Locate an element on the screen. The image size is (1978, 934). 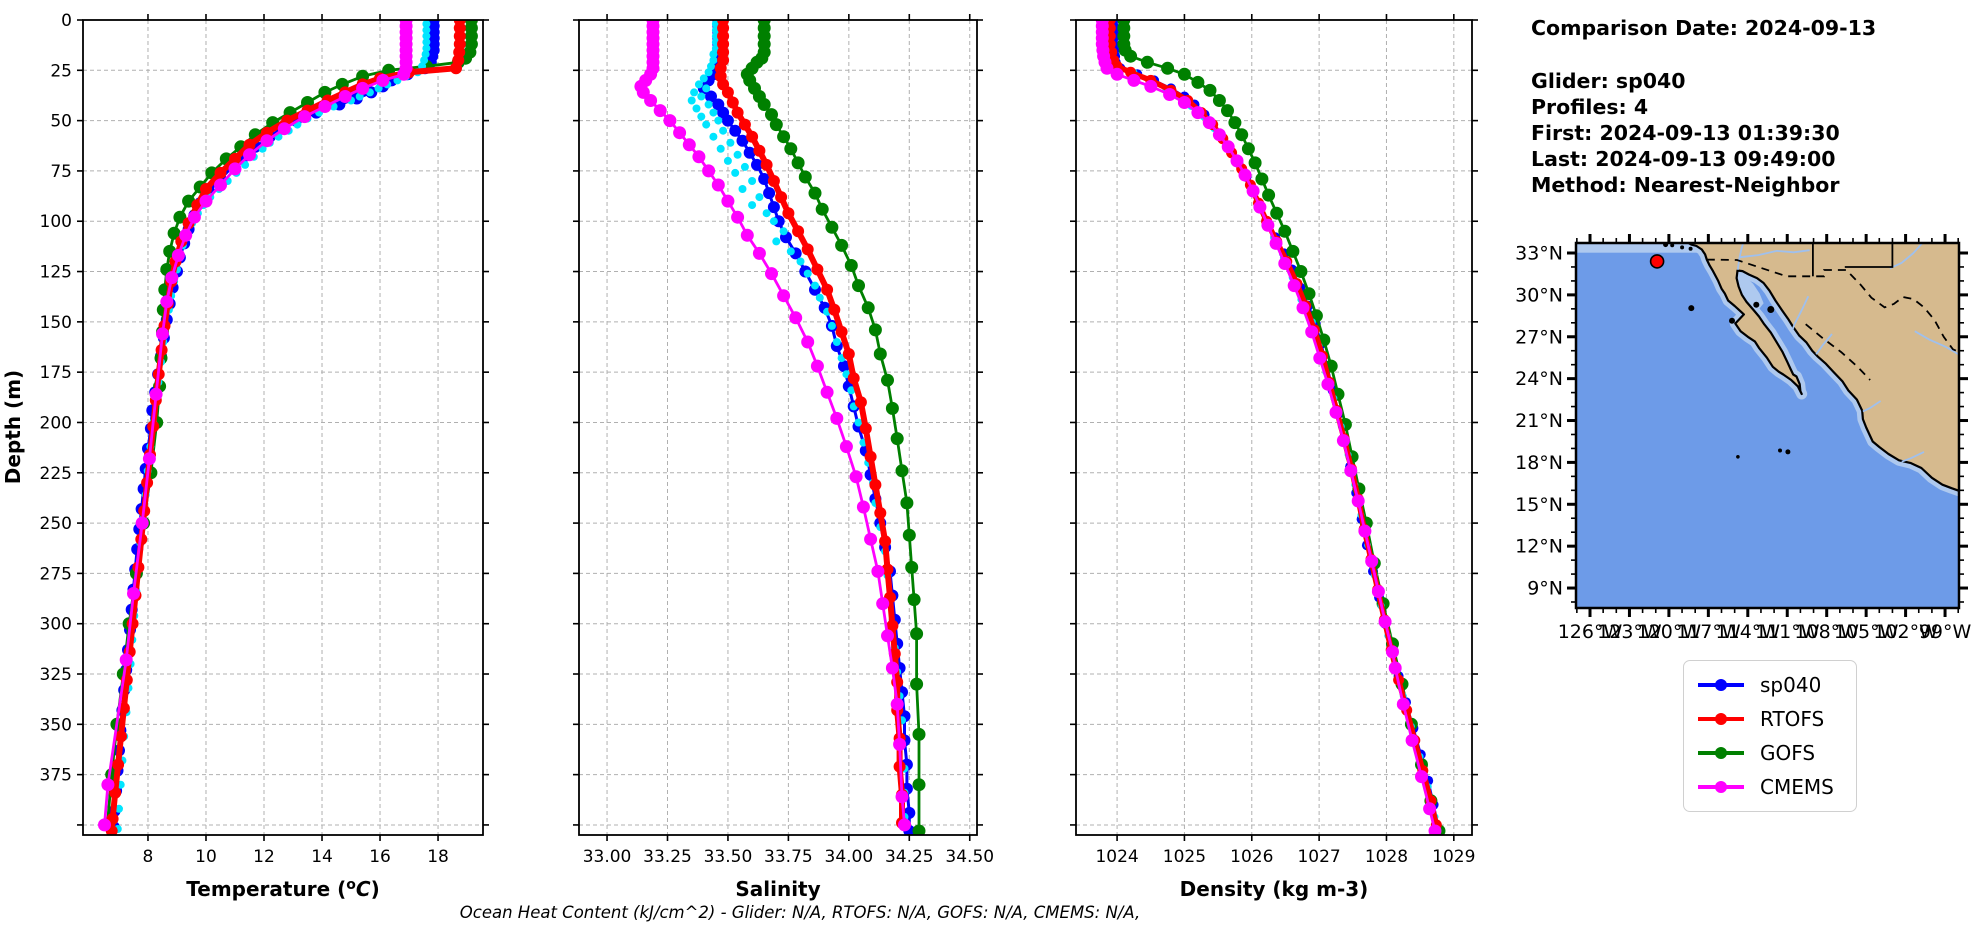
svg-text: 275 is located at coordinates (56, 574).